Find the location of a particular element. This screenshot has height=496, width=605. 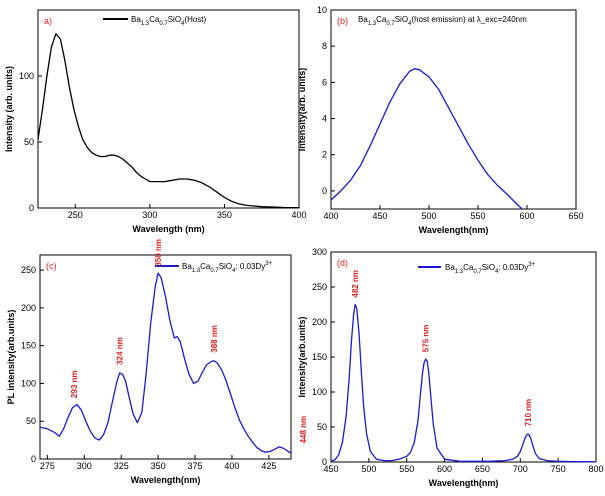

y-tick-label: 8 is located at coordinates (324, 46).